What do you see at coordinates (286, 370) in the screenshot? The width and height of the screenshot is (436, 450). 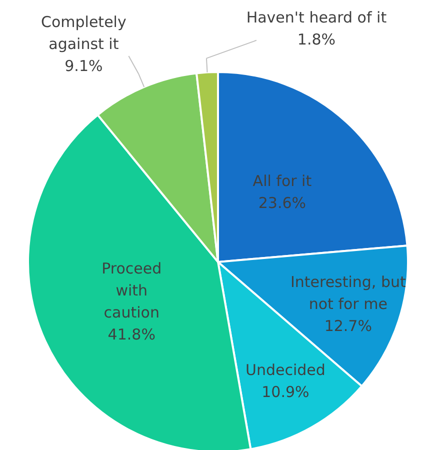 I see `slice-label: Undecided` at bounding box center [286, 370].